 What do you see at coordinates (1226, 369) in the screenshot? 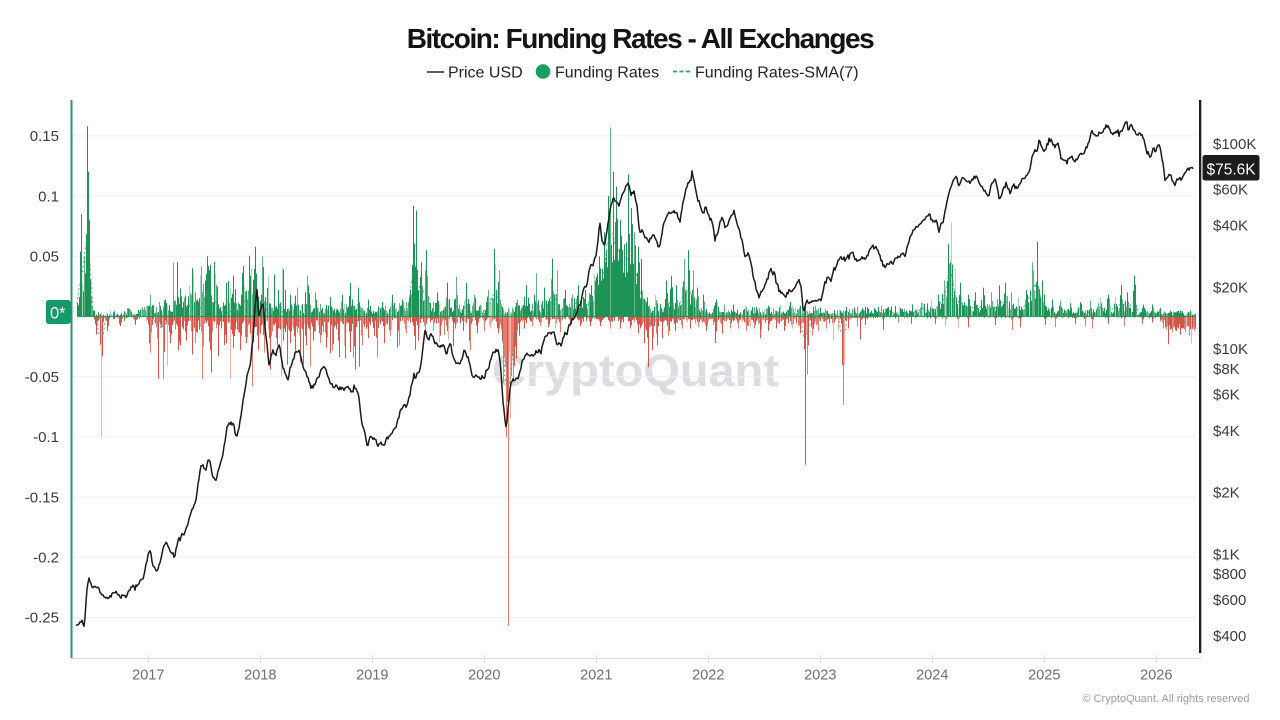
I see `svg-text: $8K` at bounding box center [1226, 369].